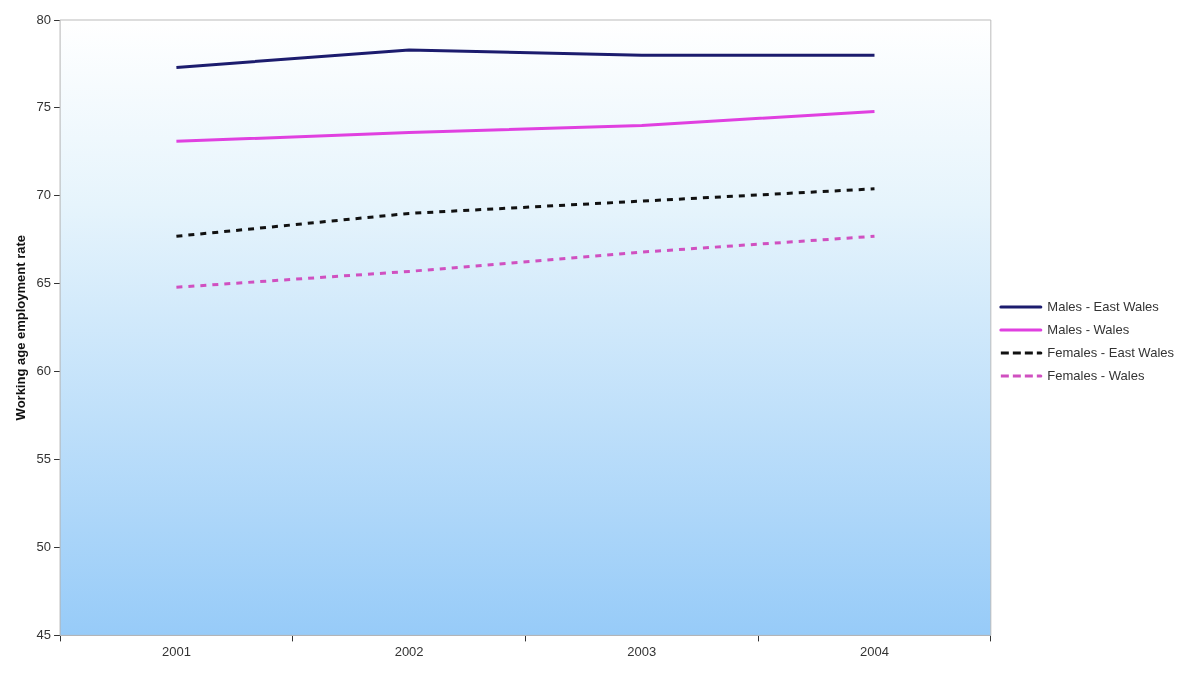 This screenshot has height=673, width=1194. What do you see at coordinates (1088, 329) in the screenshot?
I see `legend-label: Males - Wales` at bounding box center [1088, 329].